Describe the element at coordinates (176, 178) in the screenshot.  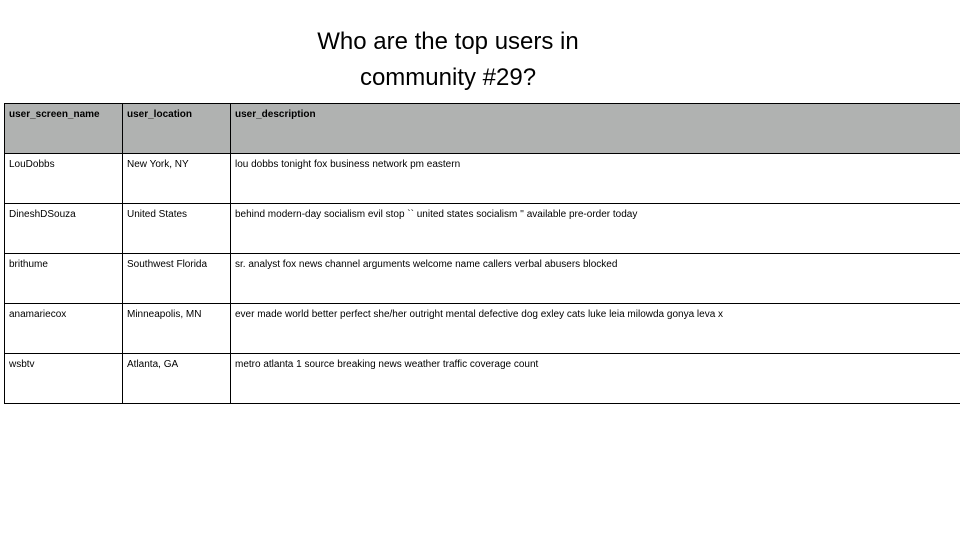
I see `cell-user-location: New York, NY` at that location.